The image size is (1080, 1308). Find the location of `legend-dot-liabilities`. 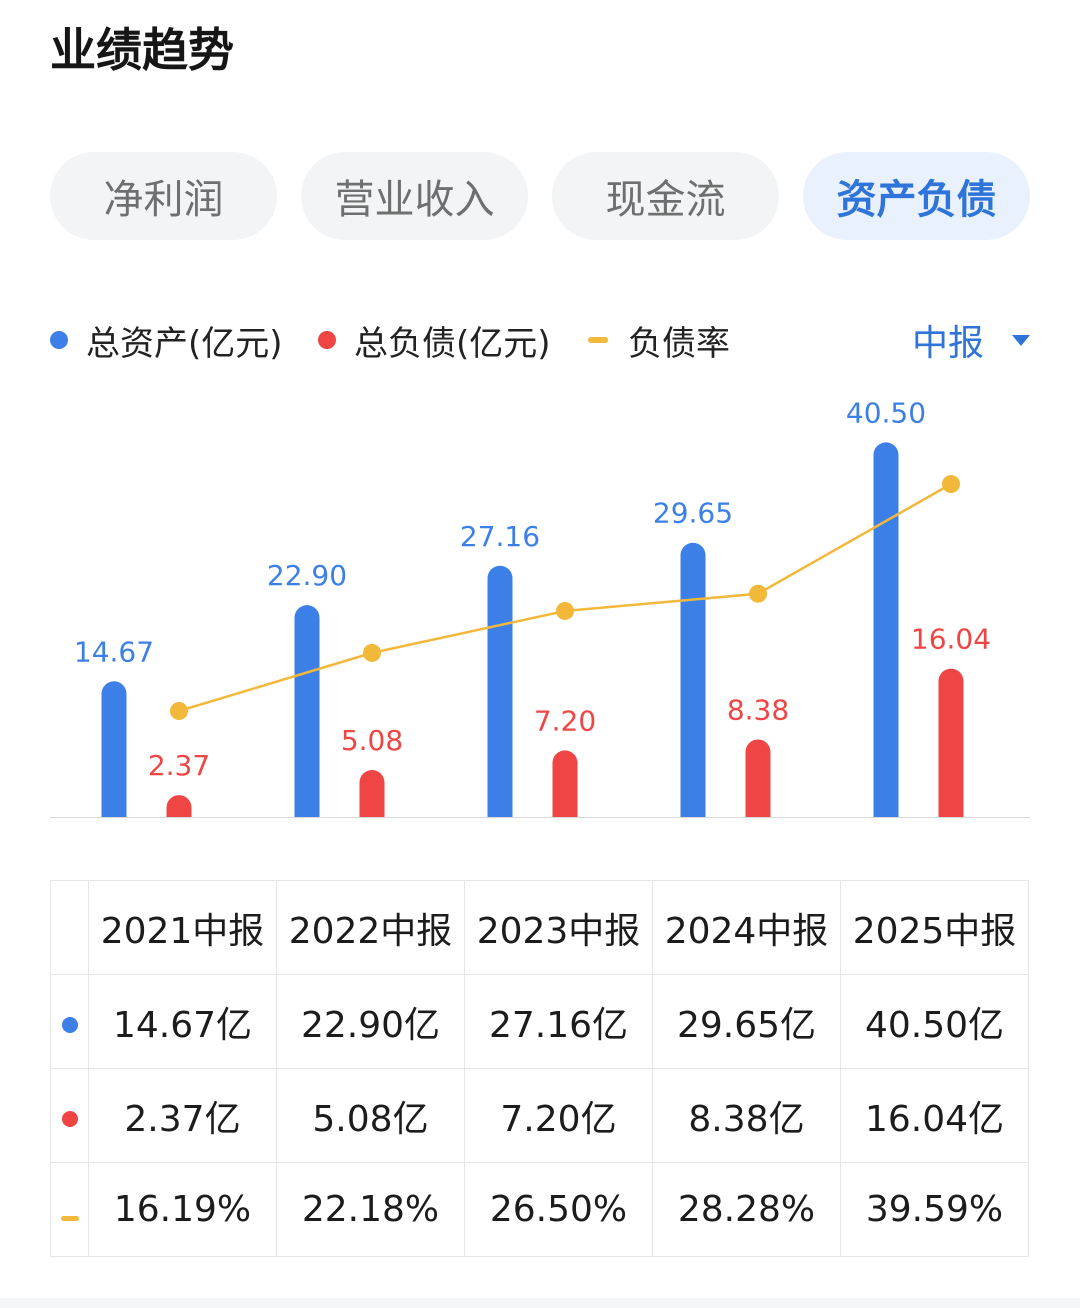

legend-dot-liabilities is located at coordinates (327, 340).